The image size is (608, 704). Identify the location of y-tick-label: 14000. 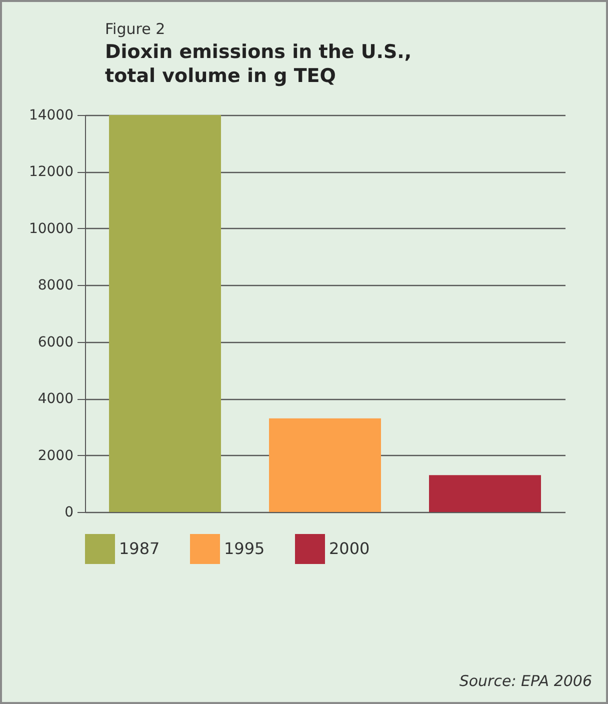
(51, 116).